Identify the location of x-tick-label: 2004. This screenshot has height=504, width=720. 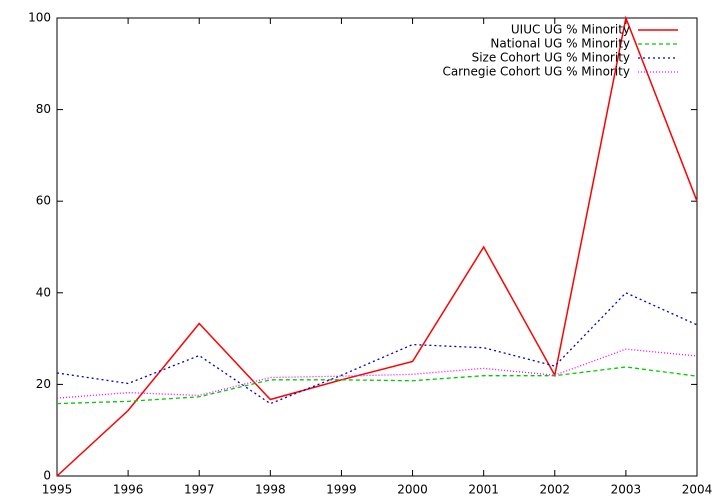
(697, 490).